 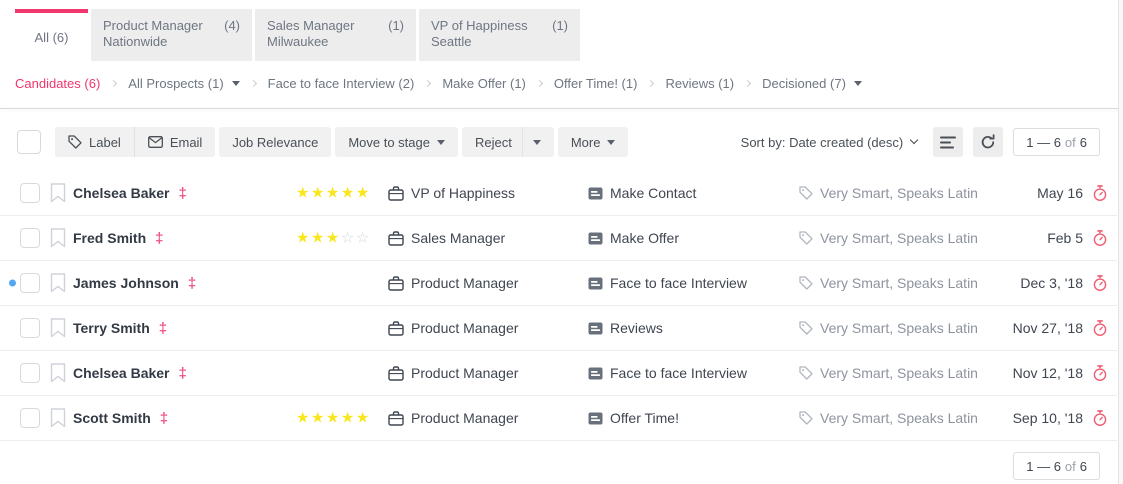 What do you see at coordinates (112, 418) in the screenshot?
I see `candidate-name: Scott Smith` at bounding box center [112, 418].